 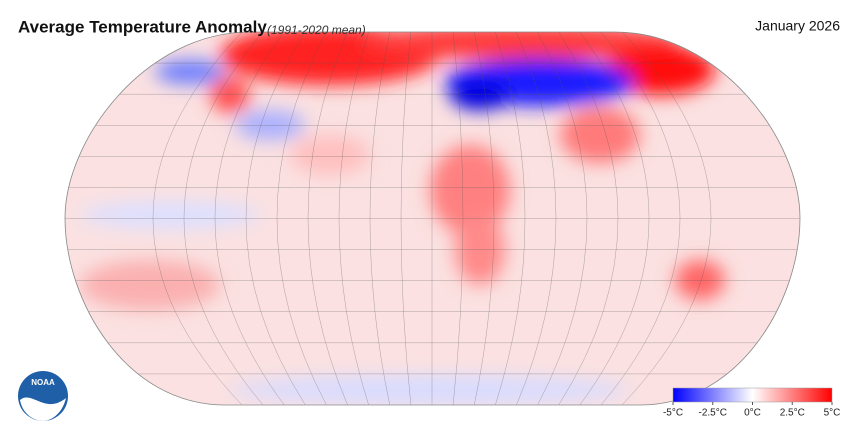 What do you see at coordinates (142, 26) in the screenshot?
I see `title: Average Temperature Anomaly` at bounding box center [142, 26].